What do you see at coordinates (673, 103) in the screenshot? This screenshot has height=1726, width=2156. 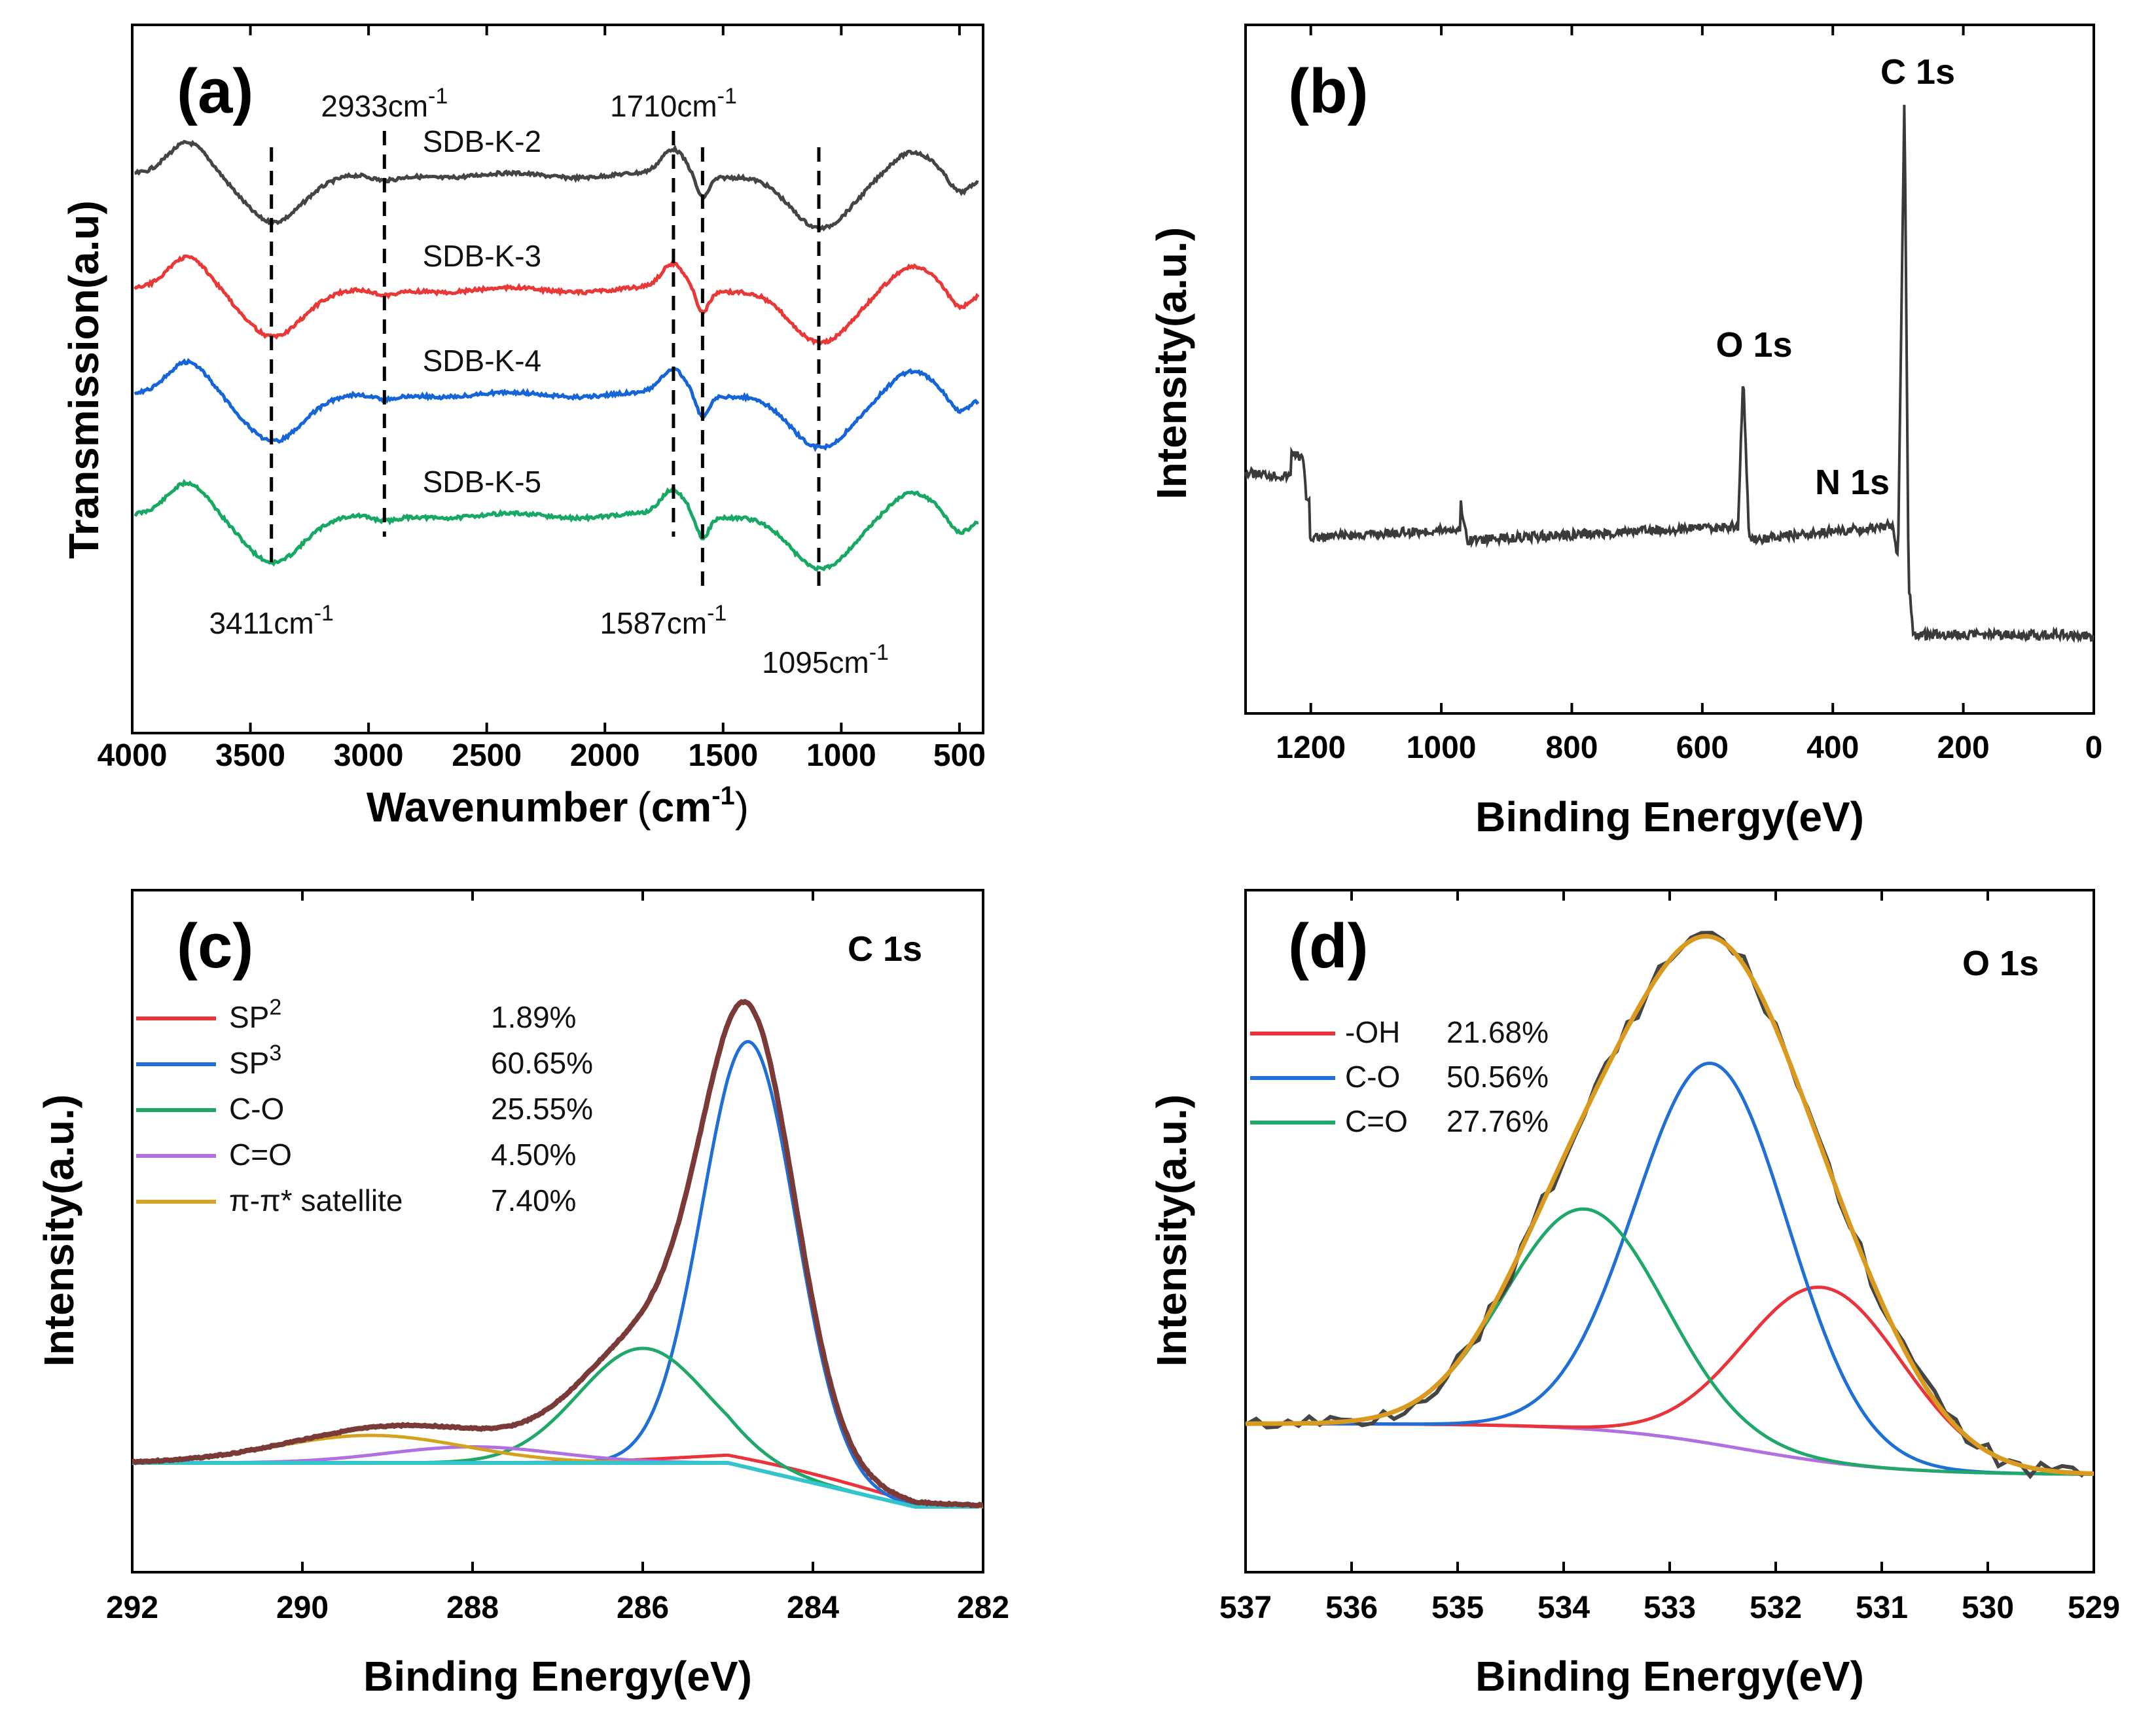 I see `ftir-annotation-1710: 1710cm-1` at bounding box center [673, 103].